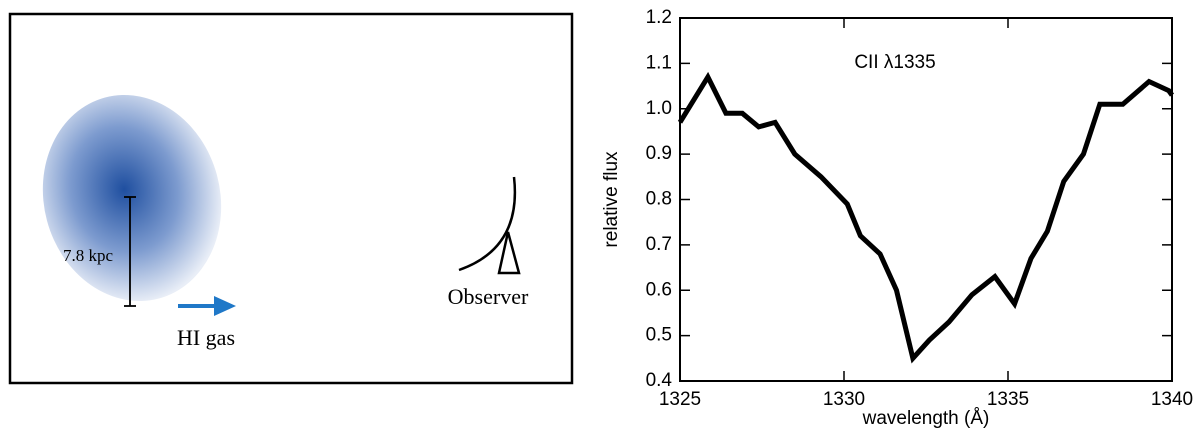 This screenshot has width=1200, height=429. I want to click on x-tick-label: 1325, so click(680, 399).